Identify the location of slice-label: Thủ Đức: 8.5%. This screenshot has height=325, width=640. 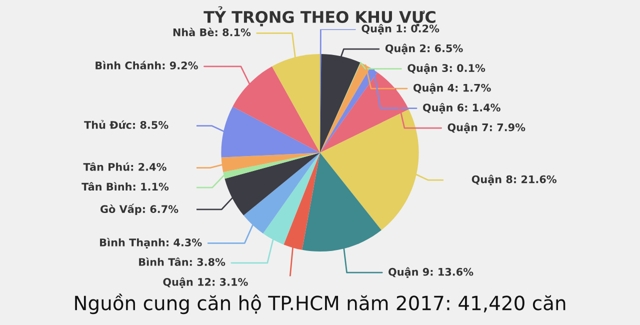
(126, 124).